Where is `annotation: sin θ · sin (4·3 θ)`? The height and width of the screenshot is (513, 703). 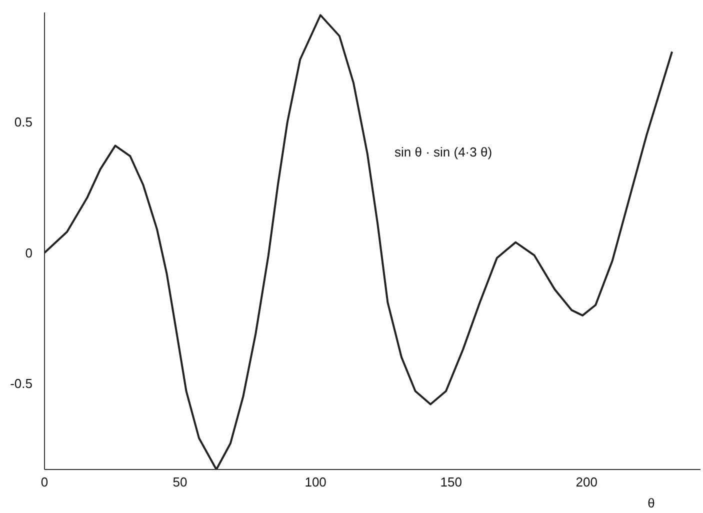 annotation: sin θ · sin (4·3 θ) is located at coordinates (443, 152).